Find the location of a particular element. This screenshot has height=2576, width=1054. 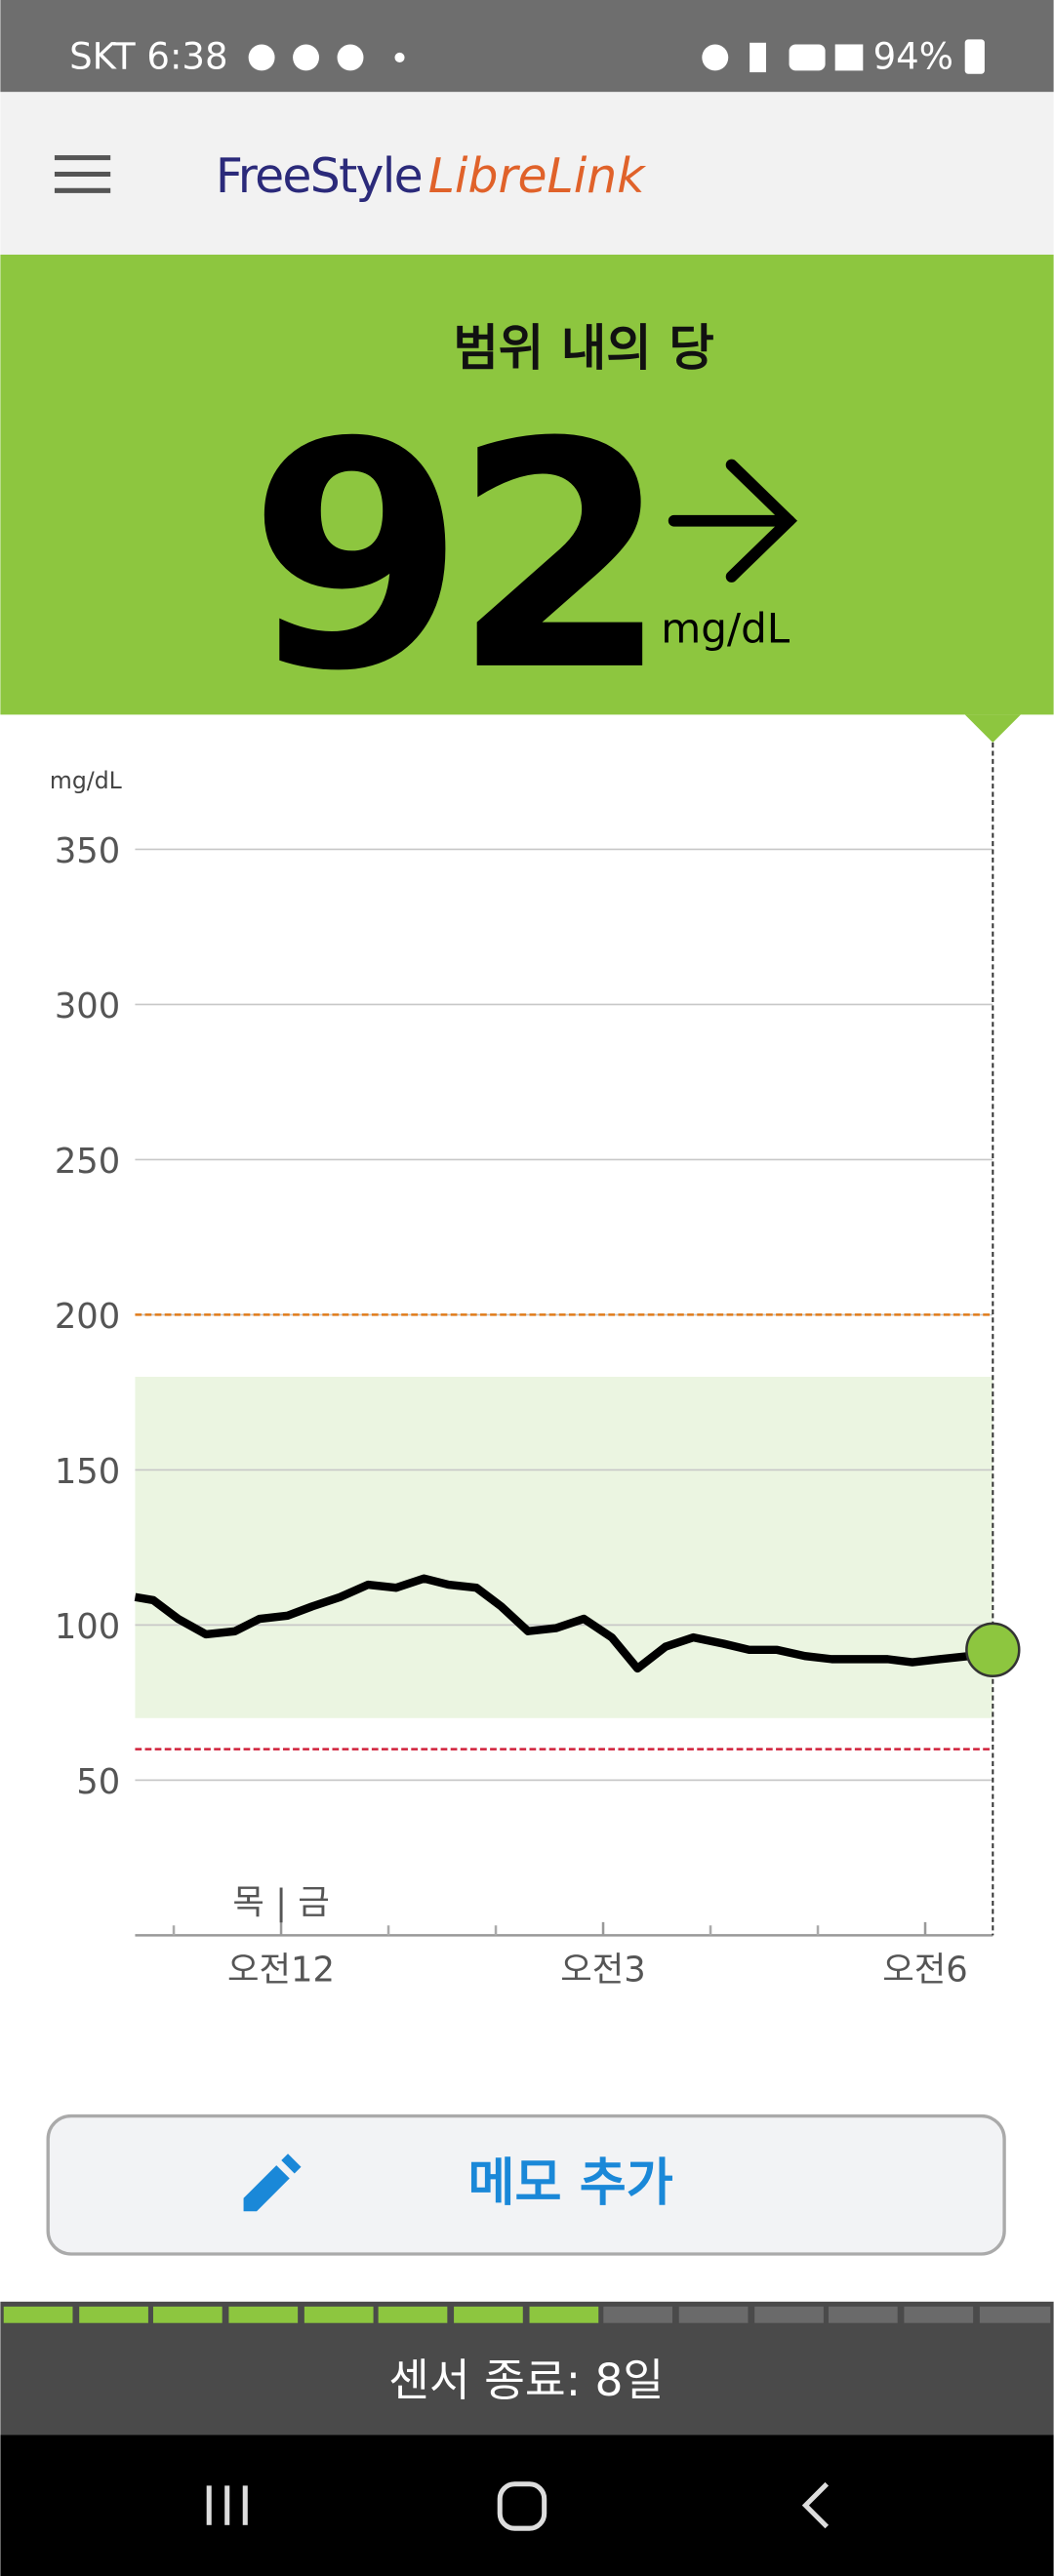

sensor-bar is located at coordinates (527, 2368).